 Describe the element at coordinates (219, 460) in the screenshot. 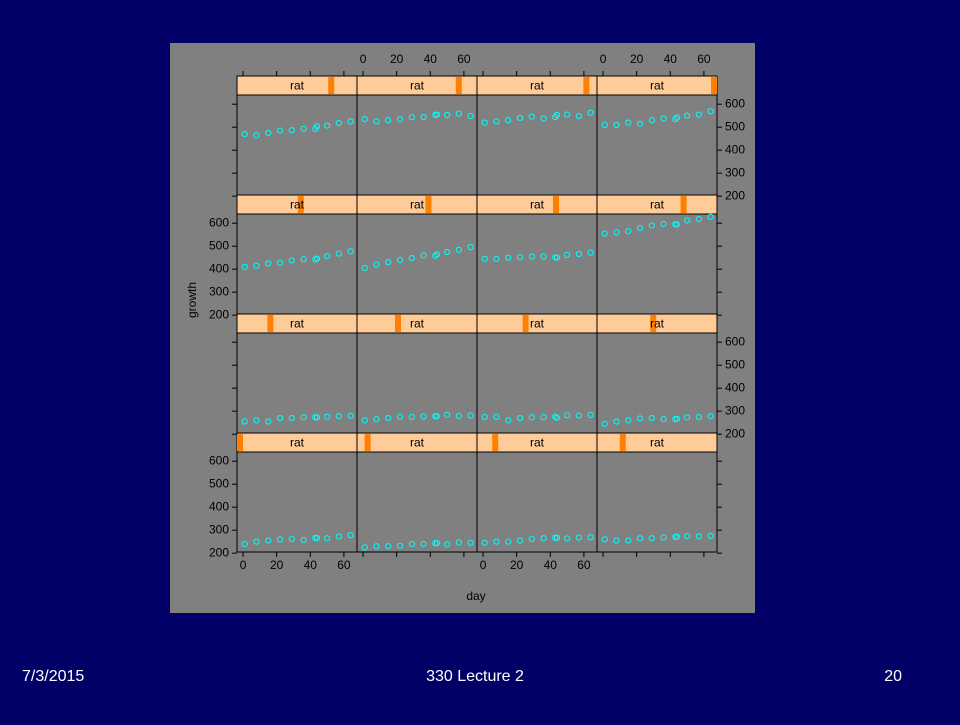

I see `y-tick-label: 600` at that location.